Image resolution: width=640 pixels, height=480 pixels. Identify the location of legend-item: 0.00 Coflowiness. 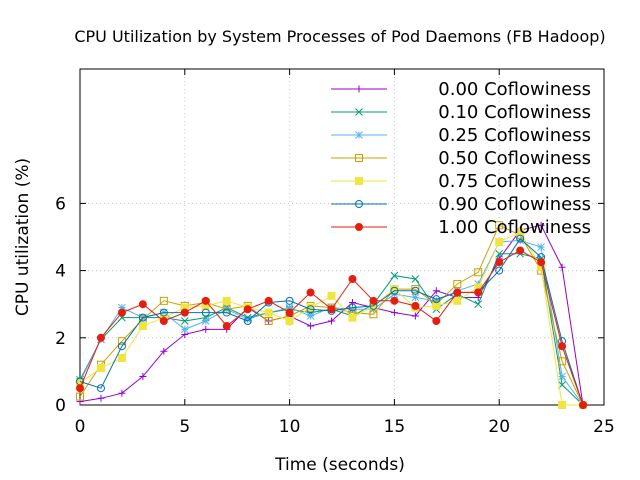
(461, 89).